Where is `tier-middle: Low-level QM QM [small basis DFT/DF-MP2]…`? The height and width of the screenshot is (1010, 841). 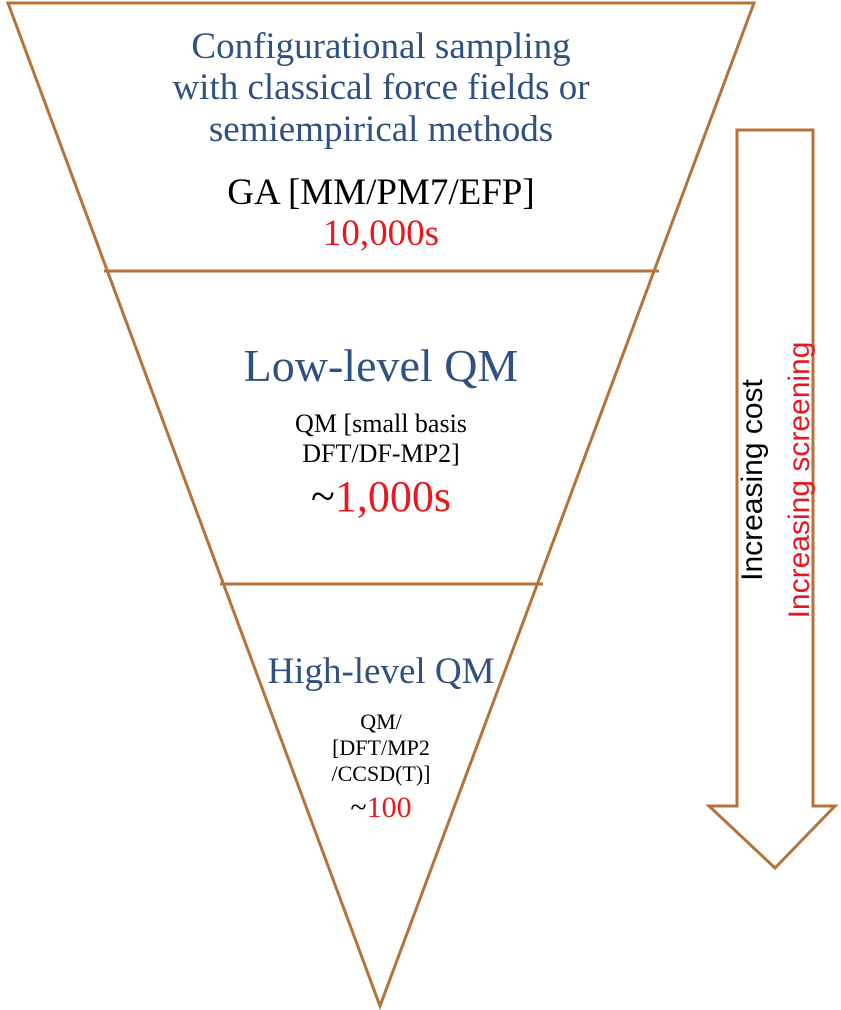
tier-middle: Low-level QM QM [small basis DFT/DF-MP2]… is located at coordinates (381, 430).